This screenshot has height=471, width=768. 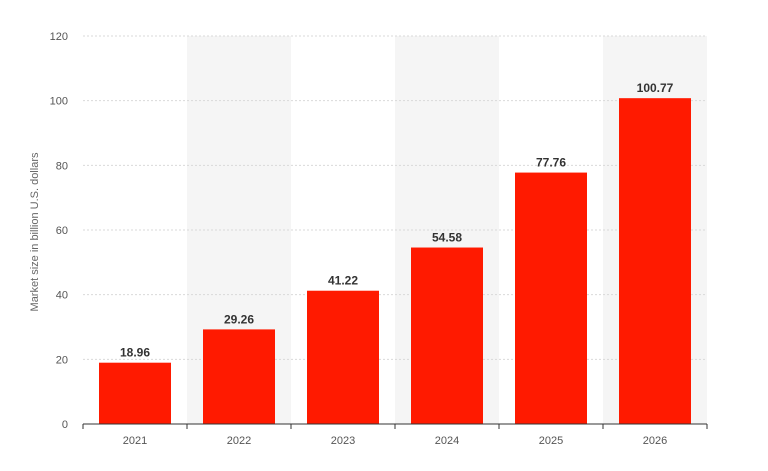 What do you see at coordinates (343, 357) in the screenshot?
I see `bar-2023` at bounding box center [343, 357].